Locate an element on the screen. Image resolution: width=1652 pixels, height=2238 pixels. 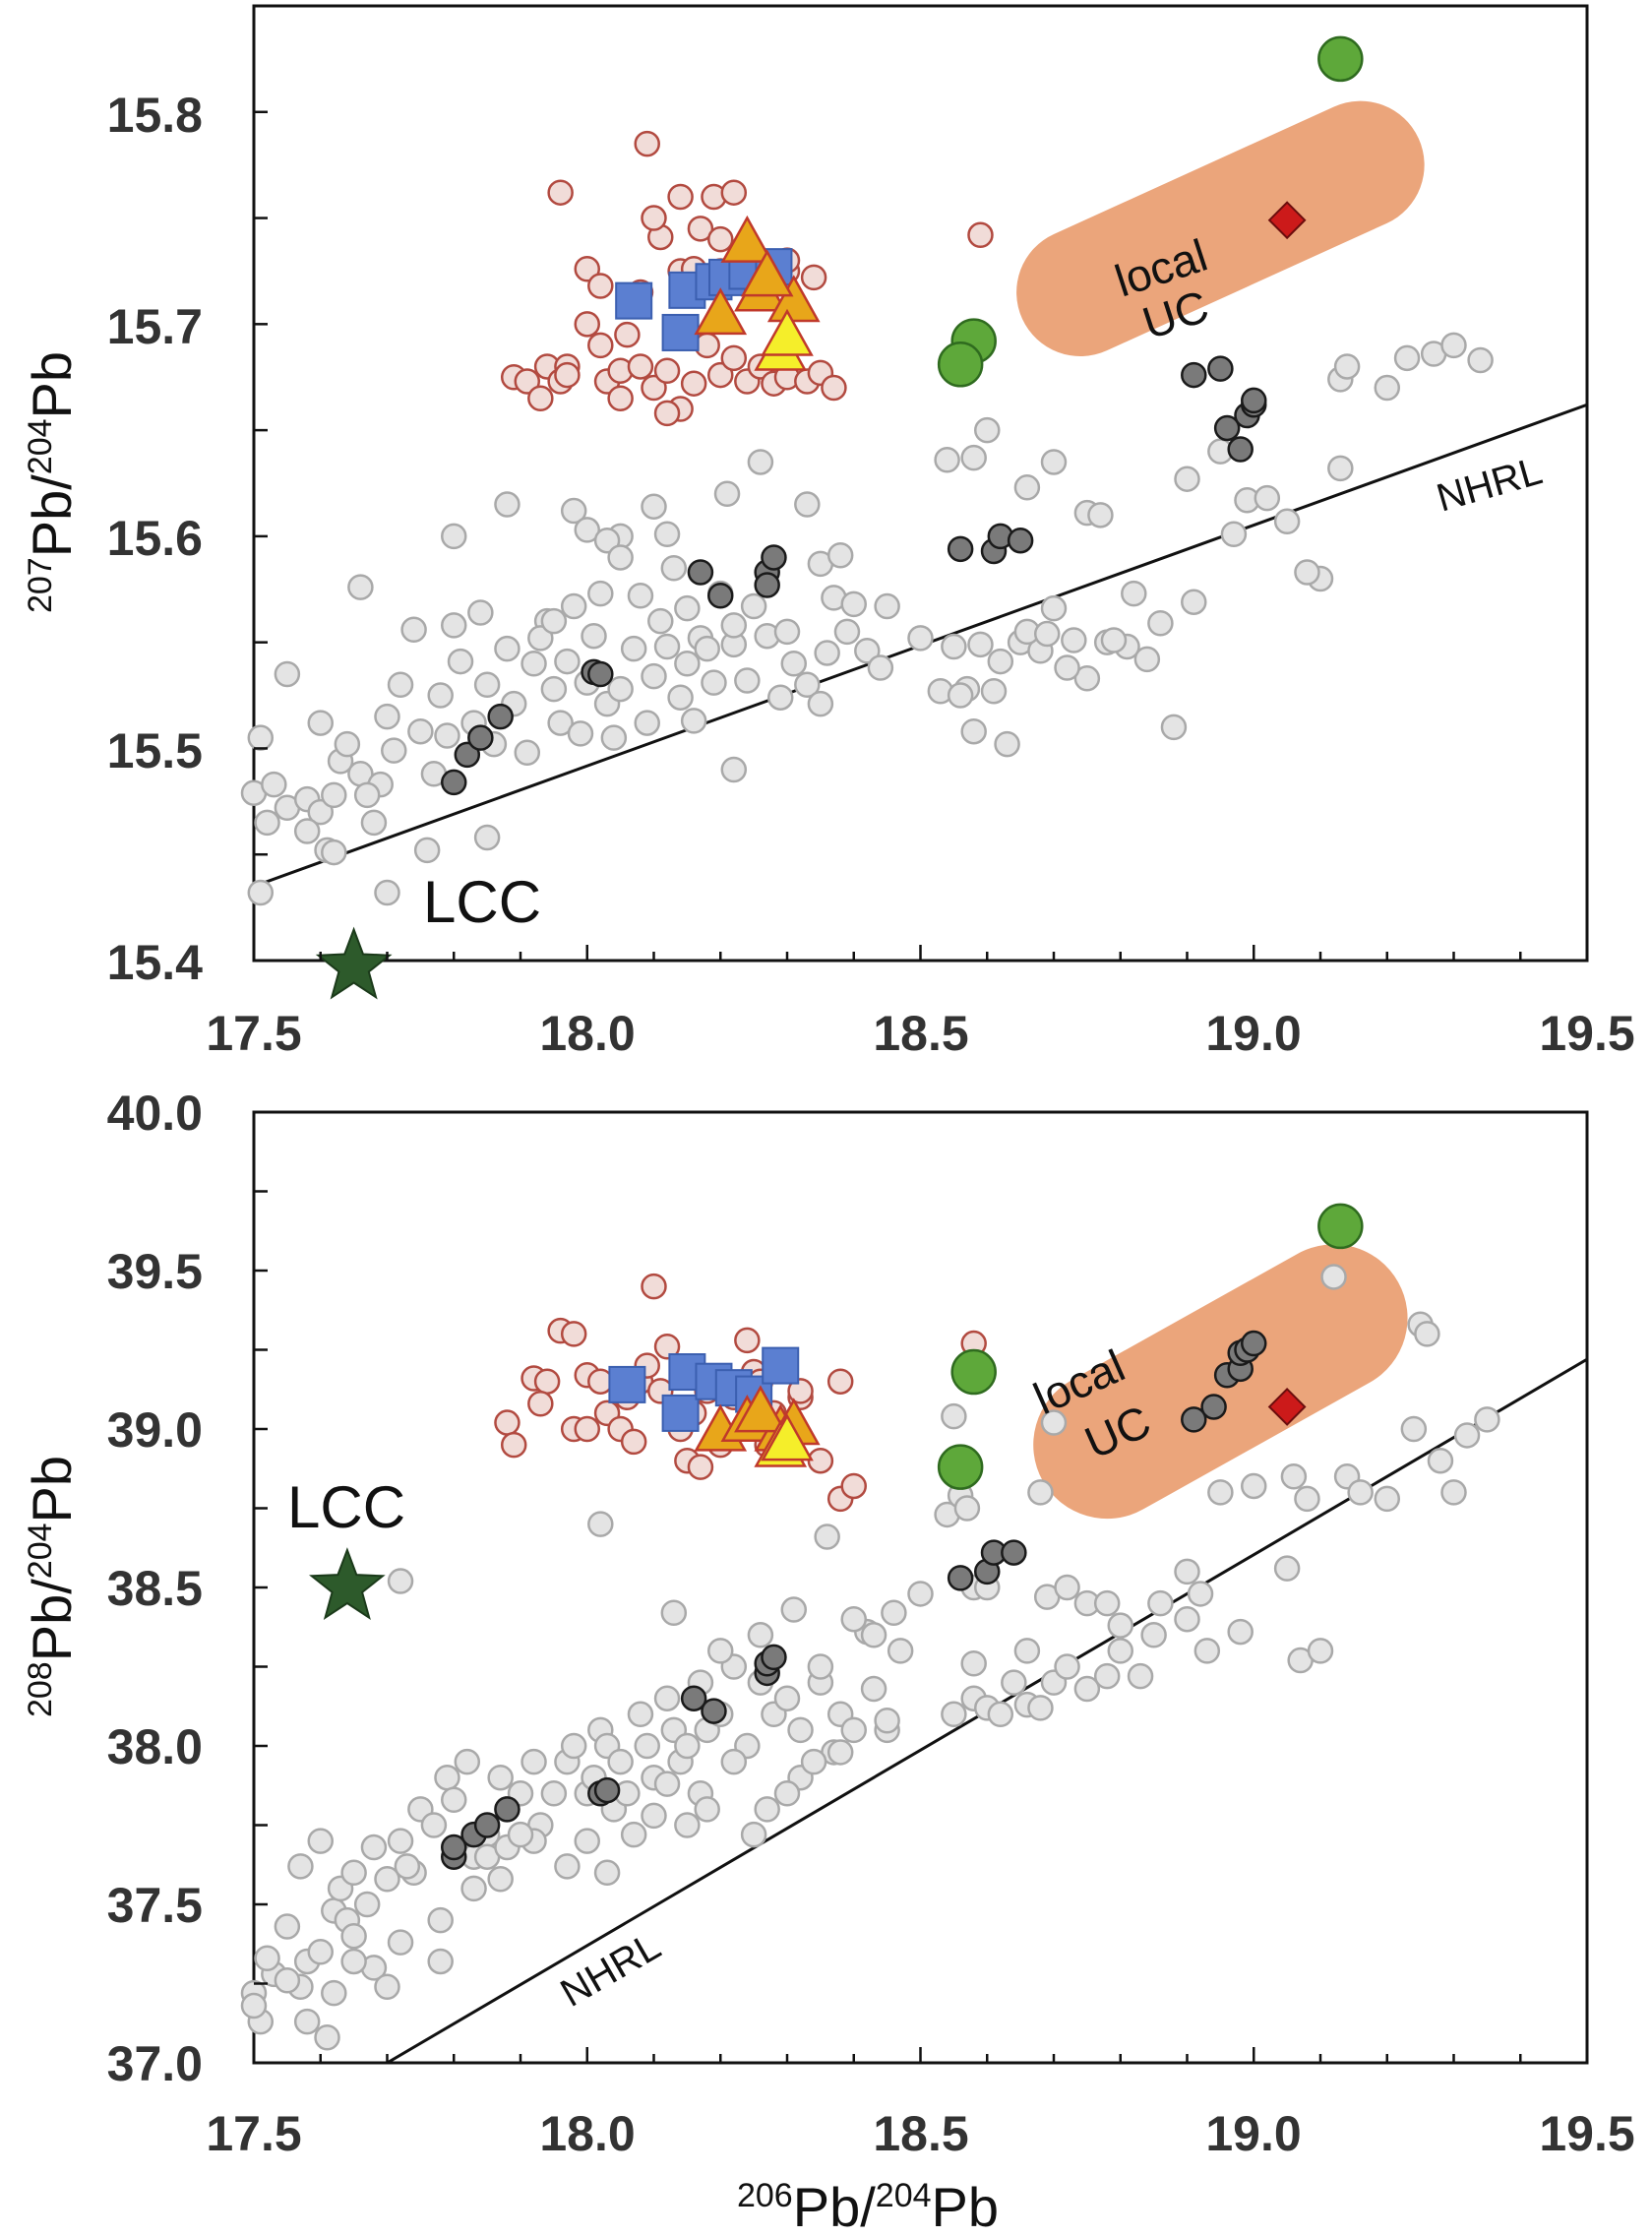
top-lcc-star-icon is located at coordinates (354, 963).